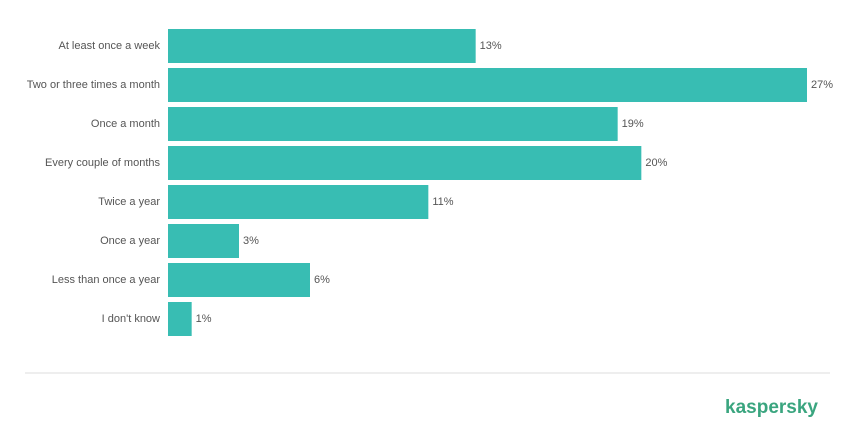 The height and width of the screenshot is (444, 856). I want to click on category-label: Once a year, so click(130, 241).